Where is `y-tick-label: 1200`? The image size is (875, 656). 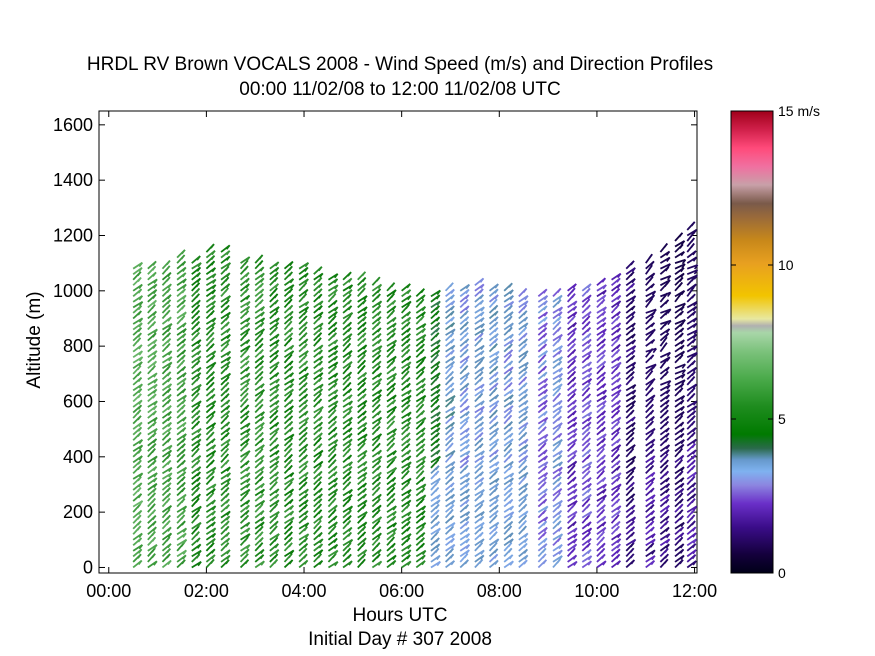 y-tick-label: 1200 is located at coordinates (73, 235).